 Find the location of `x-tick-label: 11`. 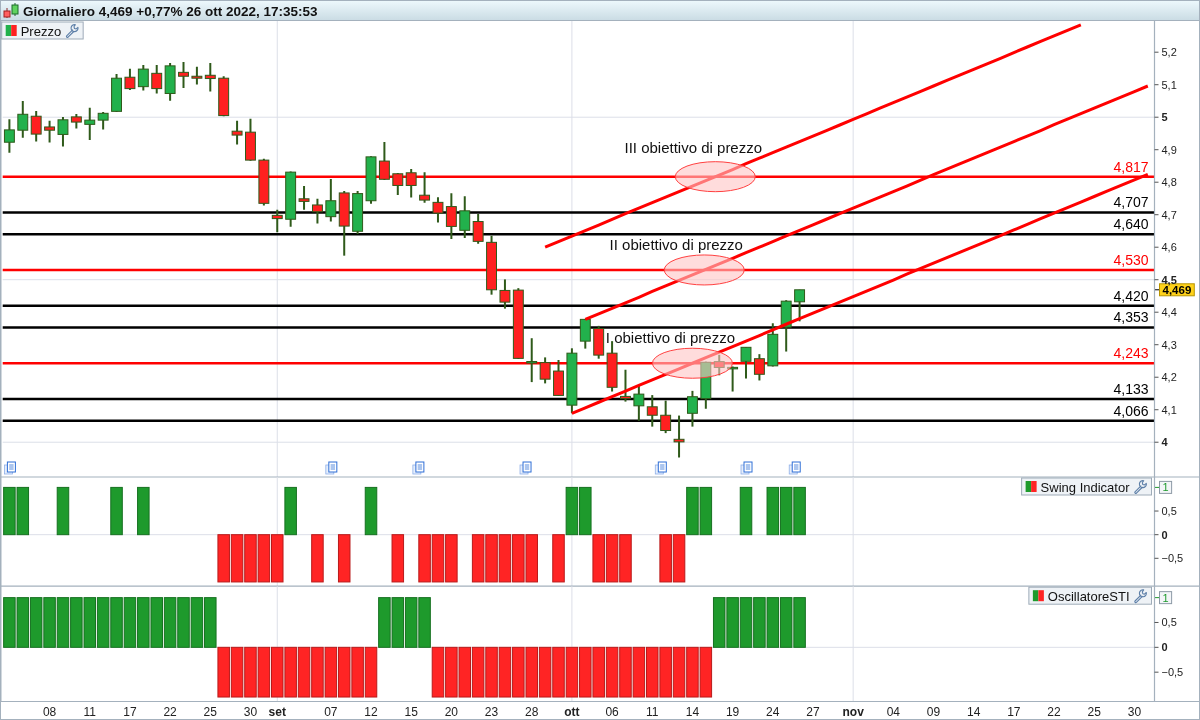

x-tick-label: 11 is located at coordinates (90, 711).